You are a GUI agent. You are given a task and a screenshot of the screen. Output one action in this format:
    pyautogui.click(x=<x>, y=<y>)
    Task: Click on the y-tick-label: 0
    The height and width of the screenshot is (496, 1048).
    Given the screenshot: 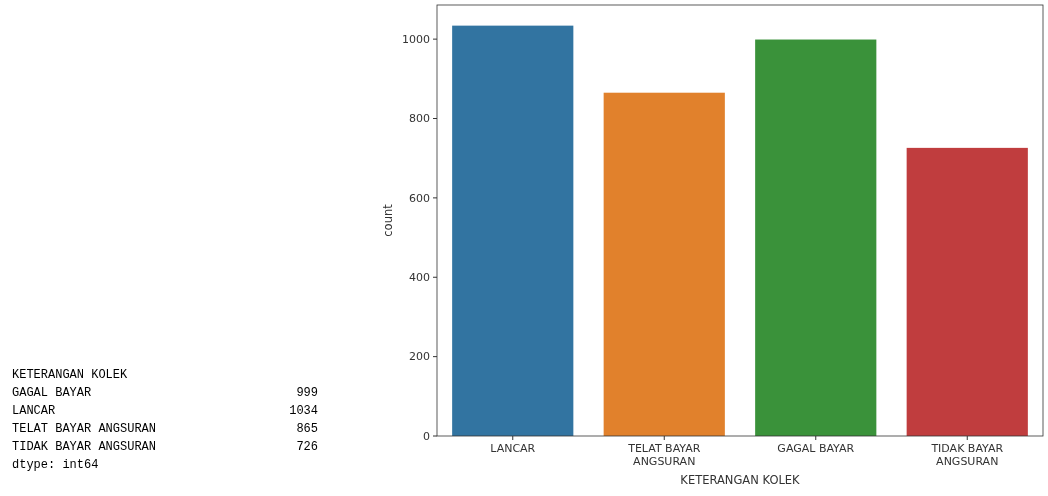 What is the action you would take?
    pyautogui.click(x=426, y=436)
    